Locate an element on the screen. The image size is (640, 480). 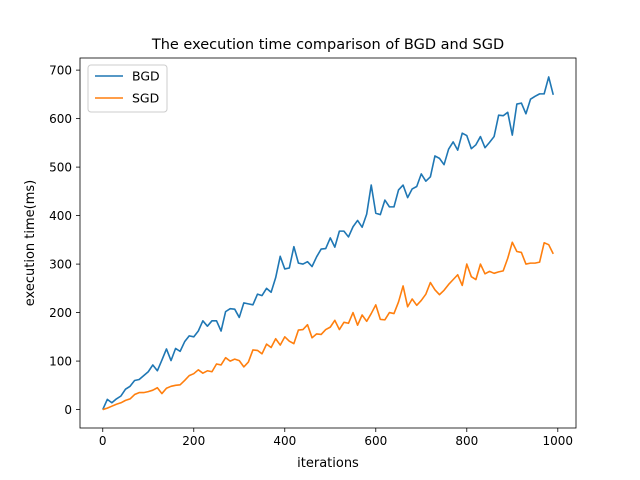
y-tick-label: 200 is located at coordinates (60, 313).